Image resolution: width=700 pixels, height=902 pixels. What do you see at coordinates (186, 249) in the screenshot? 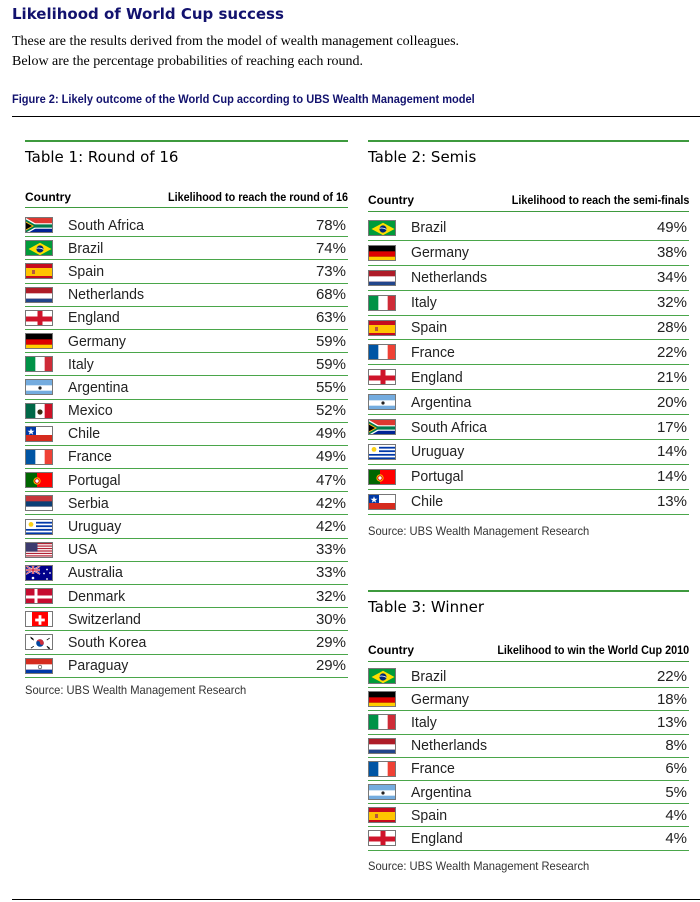
I see `table-row: Brazil 74%` at bounding box center [186, 249].